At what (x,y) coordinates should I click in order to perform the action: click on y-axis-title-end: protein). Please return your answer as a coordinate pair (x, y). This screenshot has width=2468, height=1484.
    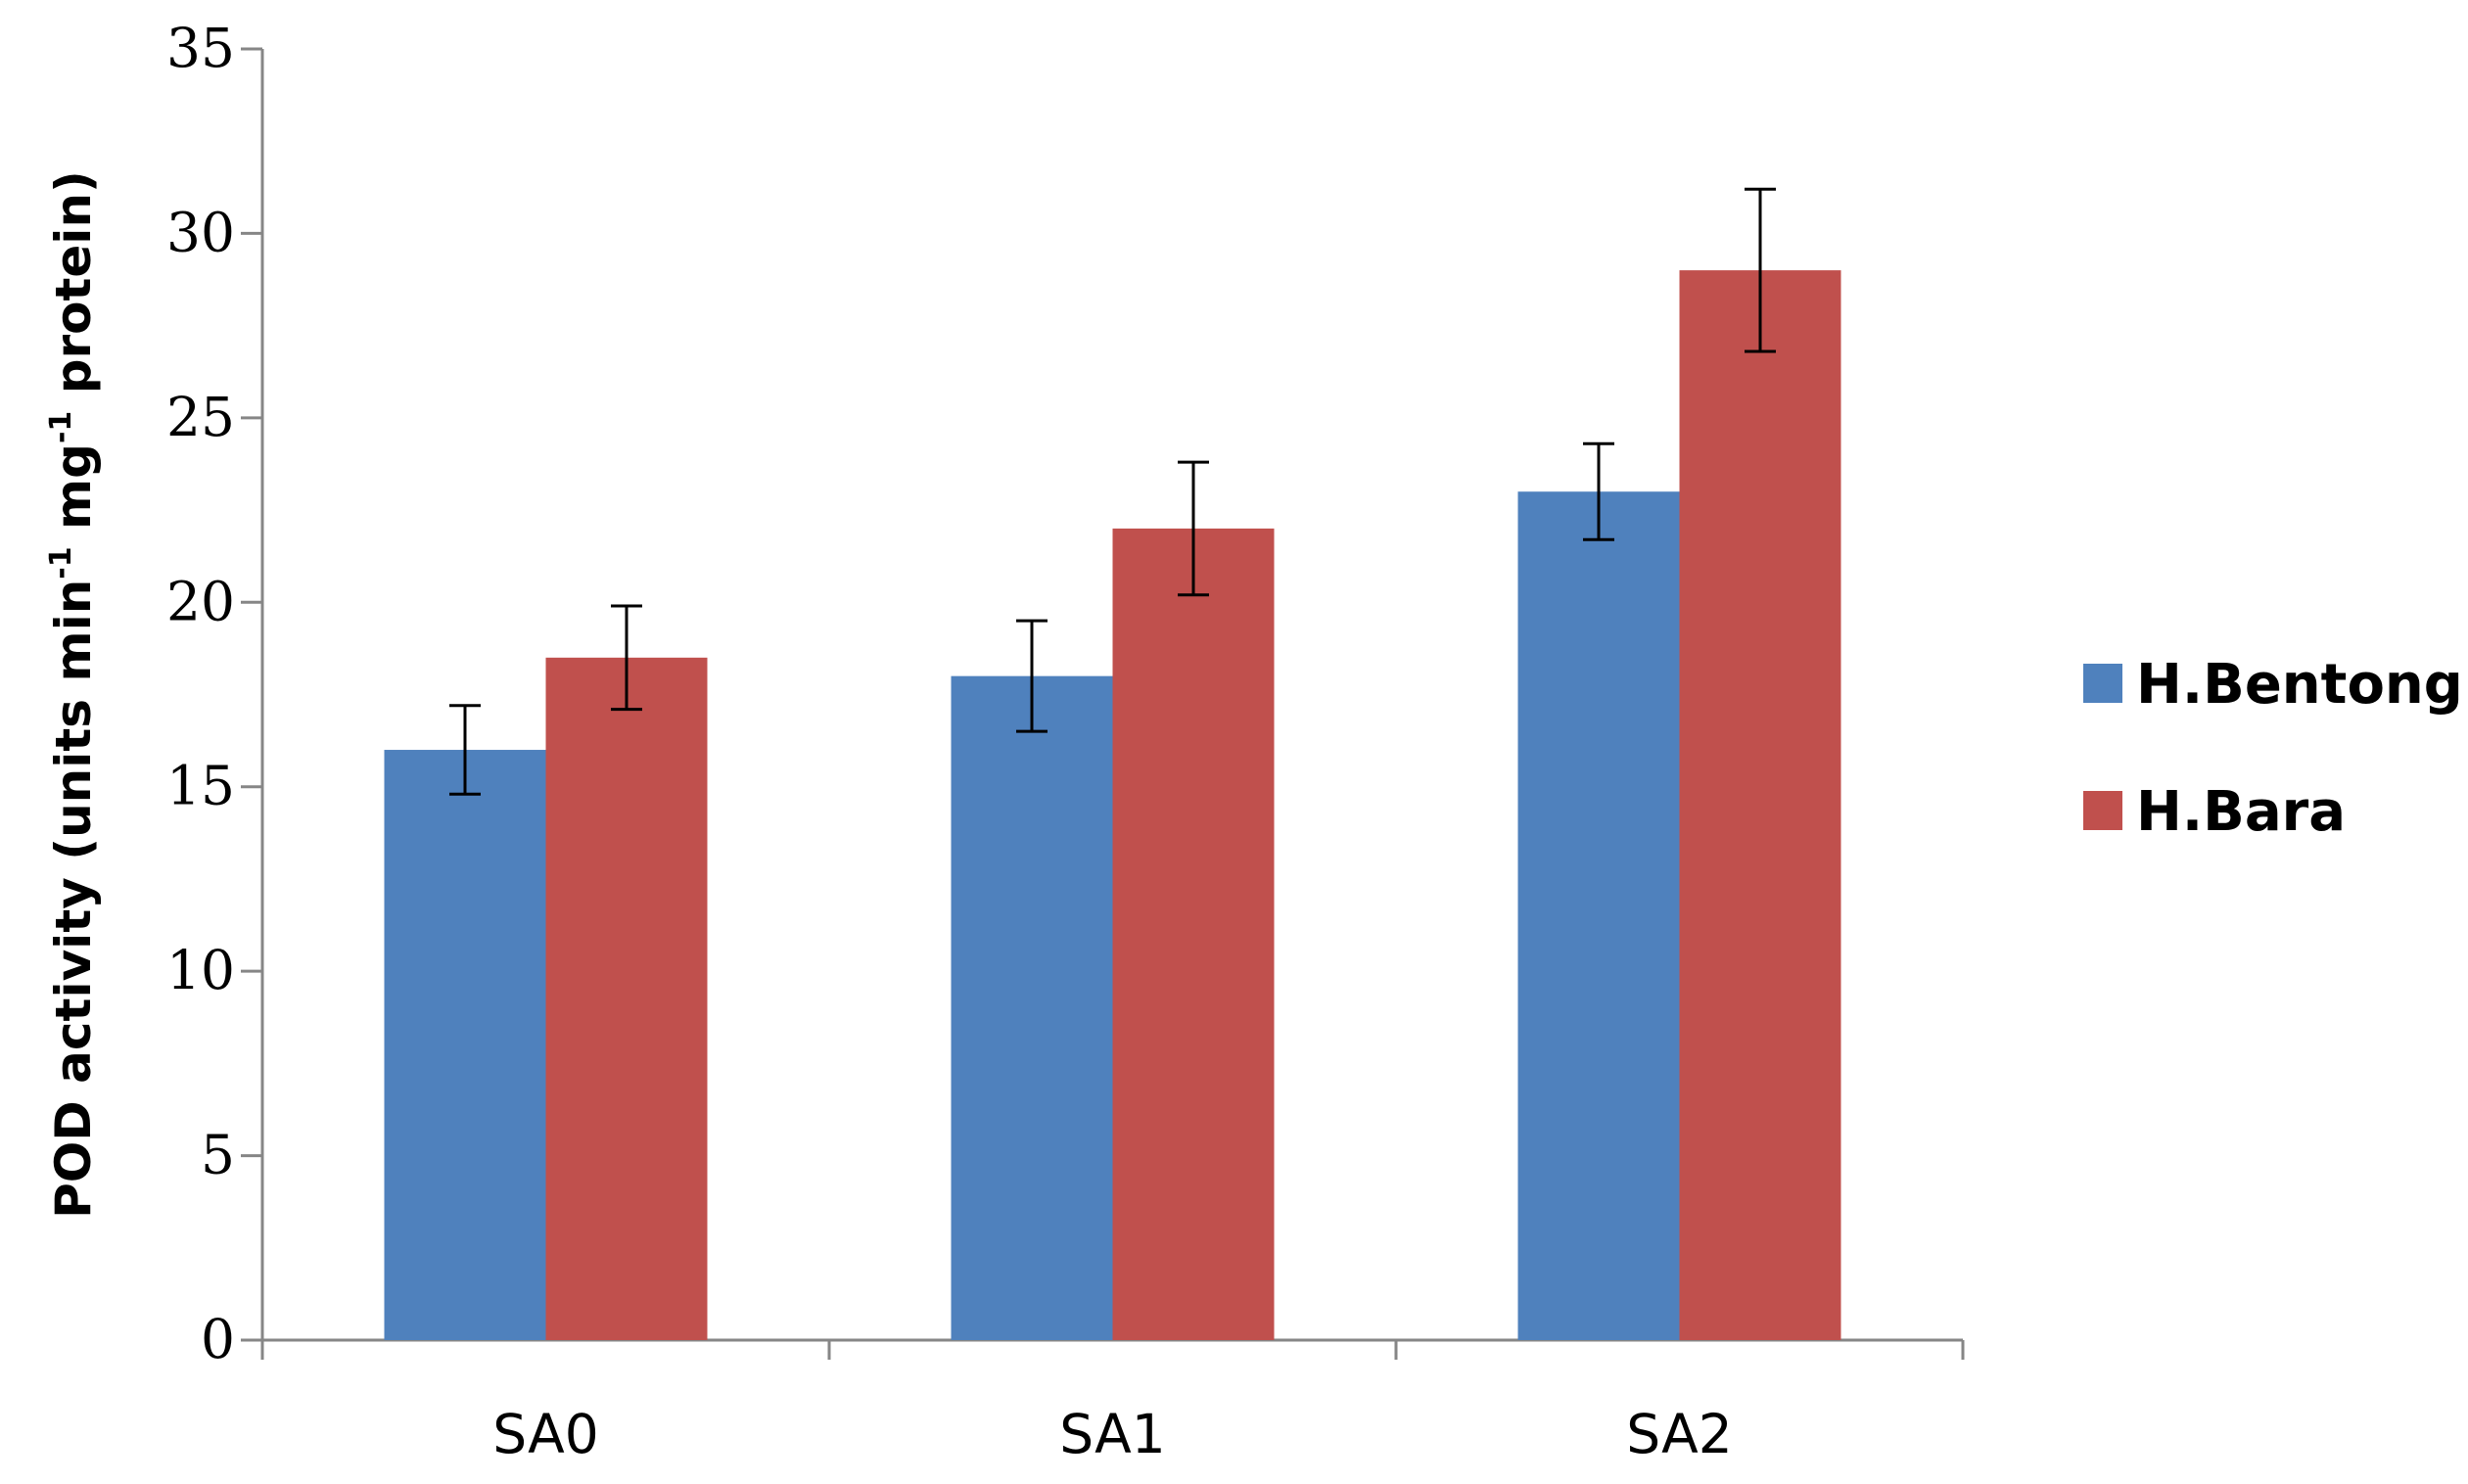
    Looking at the image, I should click on (74, 290).